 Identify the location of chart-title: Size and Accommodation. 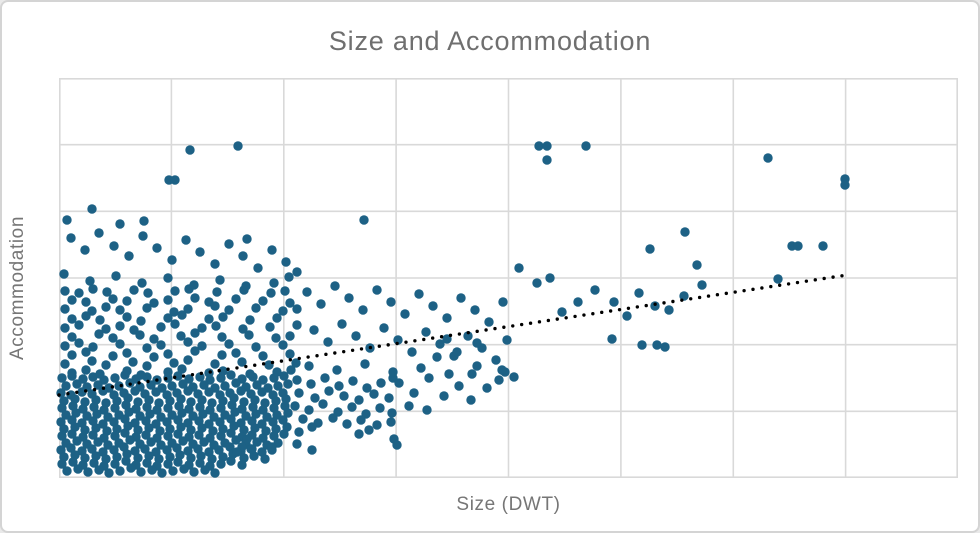
(490, 41).